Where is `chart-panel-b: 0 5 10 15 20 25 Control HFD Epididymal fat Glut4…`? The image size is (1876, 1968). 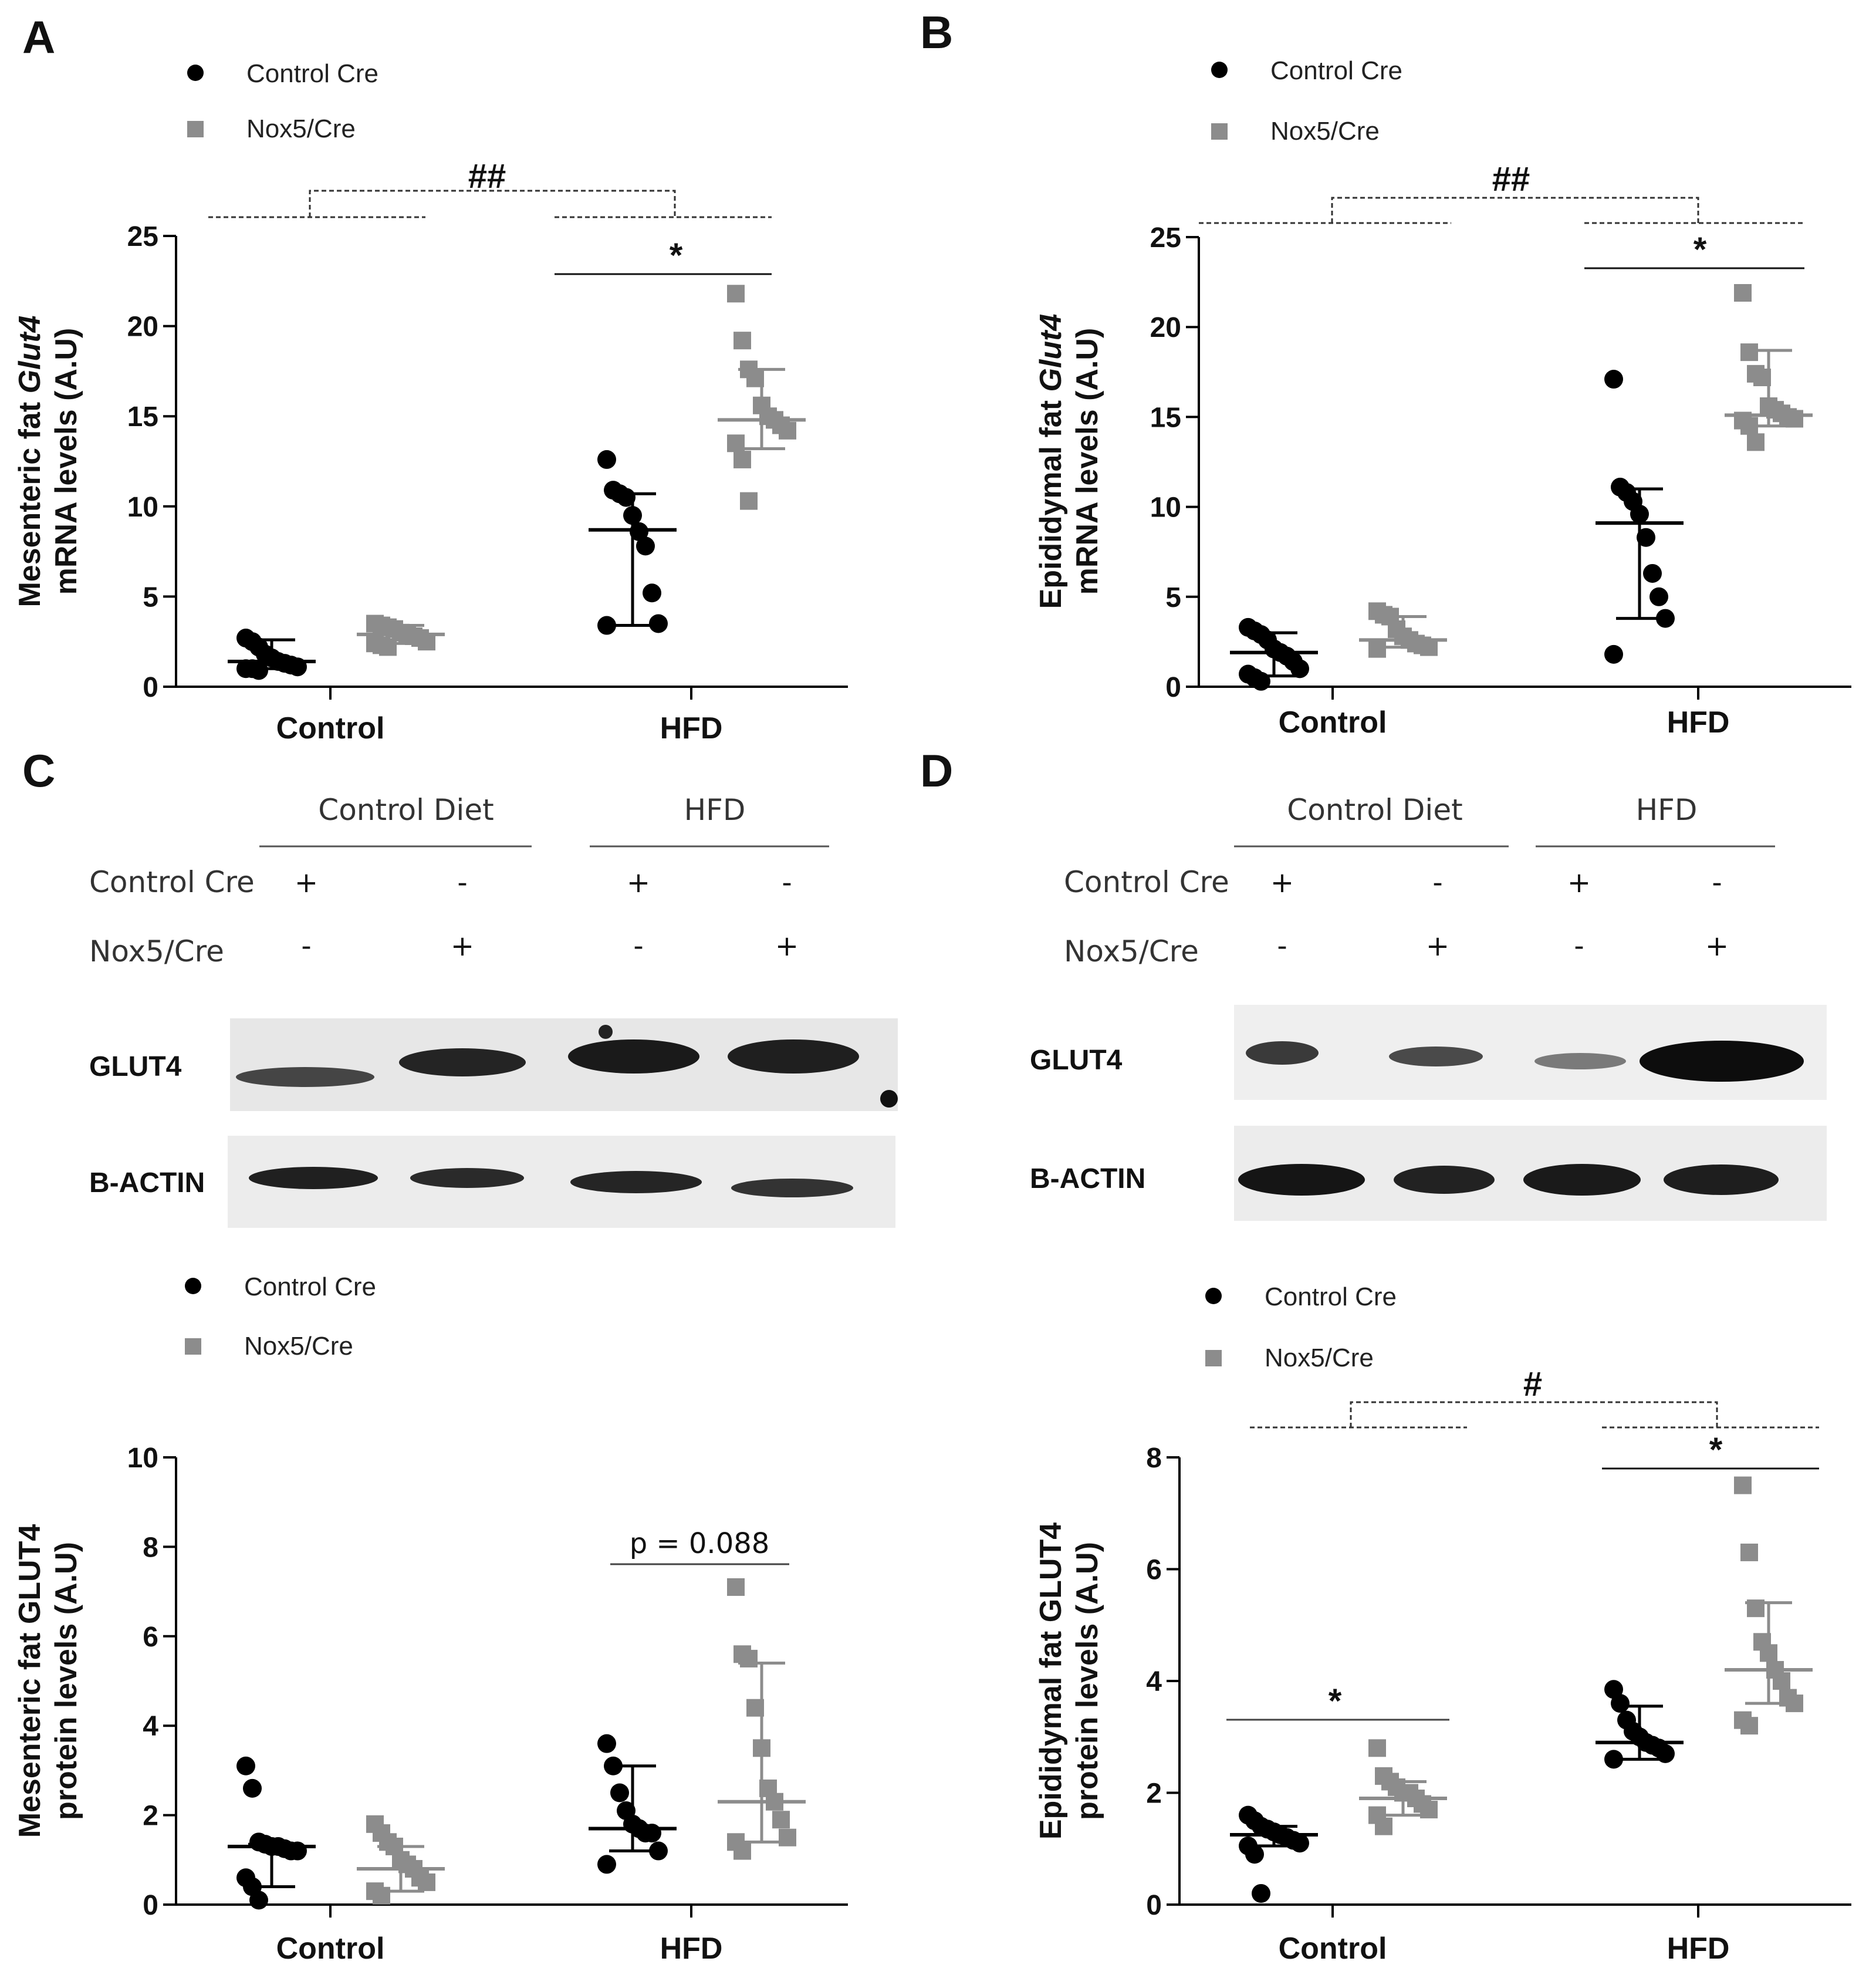
chart-panel-b: 0 5 10 15 20 25 Control HFD Epididymal fat Glut4… is located at coordinates (1442, 450).